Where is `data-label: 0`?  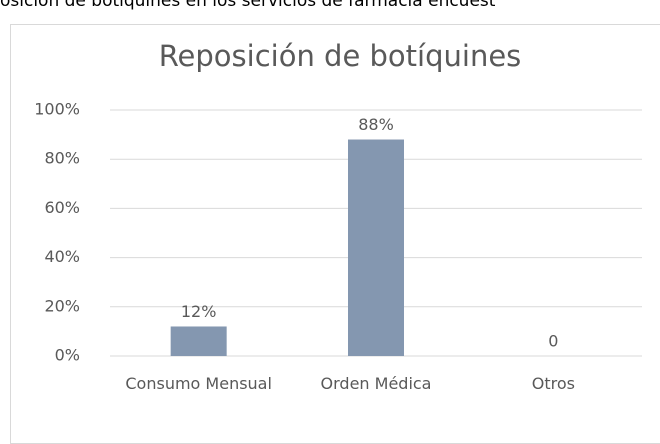
data-label: 0 is located at coordinates (553, 341).